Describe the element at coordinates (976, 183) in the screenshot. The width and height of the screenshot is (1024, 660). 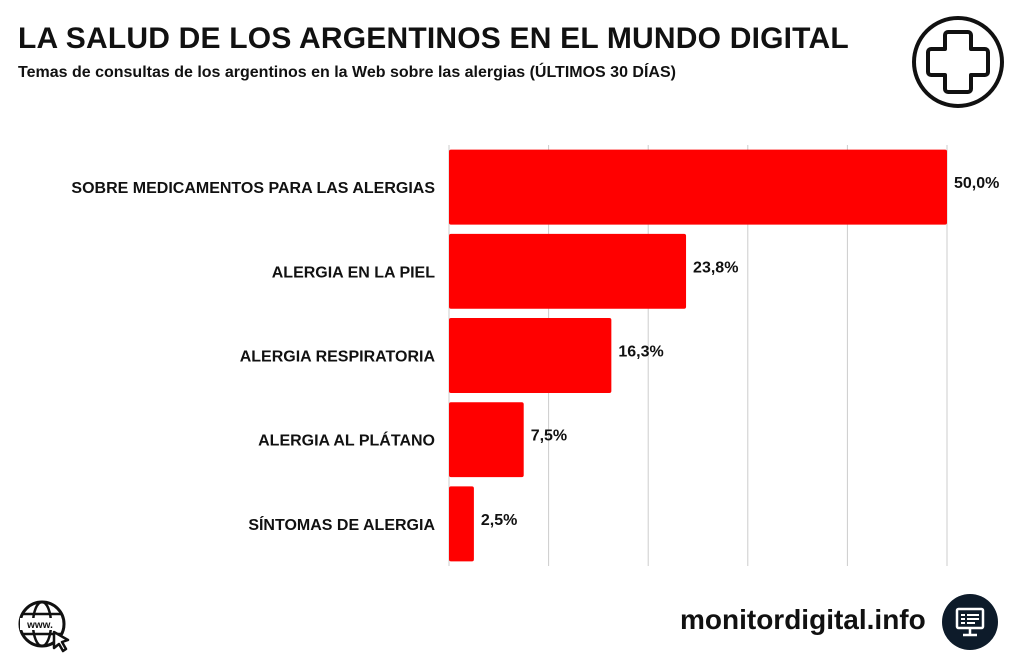
I see `value-label: 50,0%` at that location.